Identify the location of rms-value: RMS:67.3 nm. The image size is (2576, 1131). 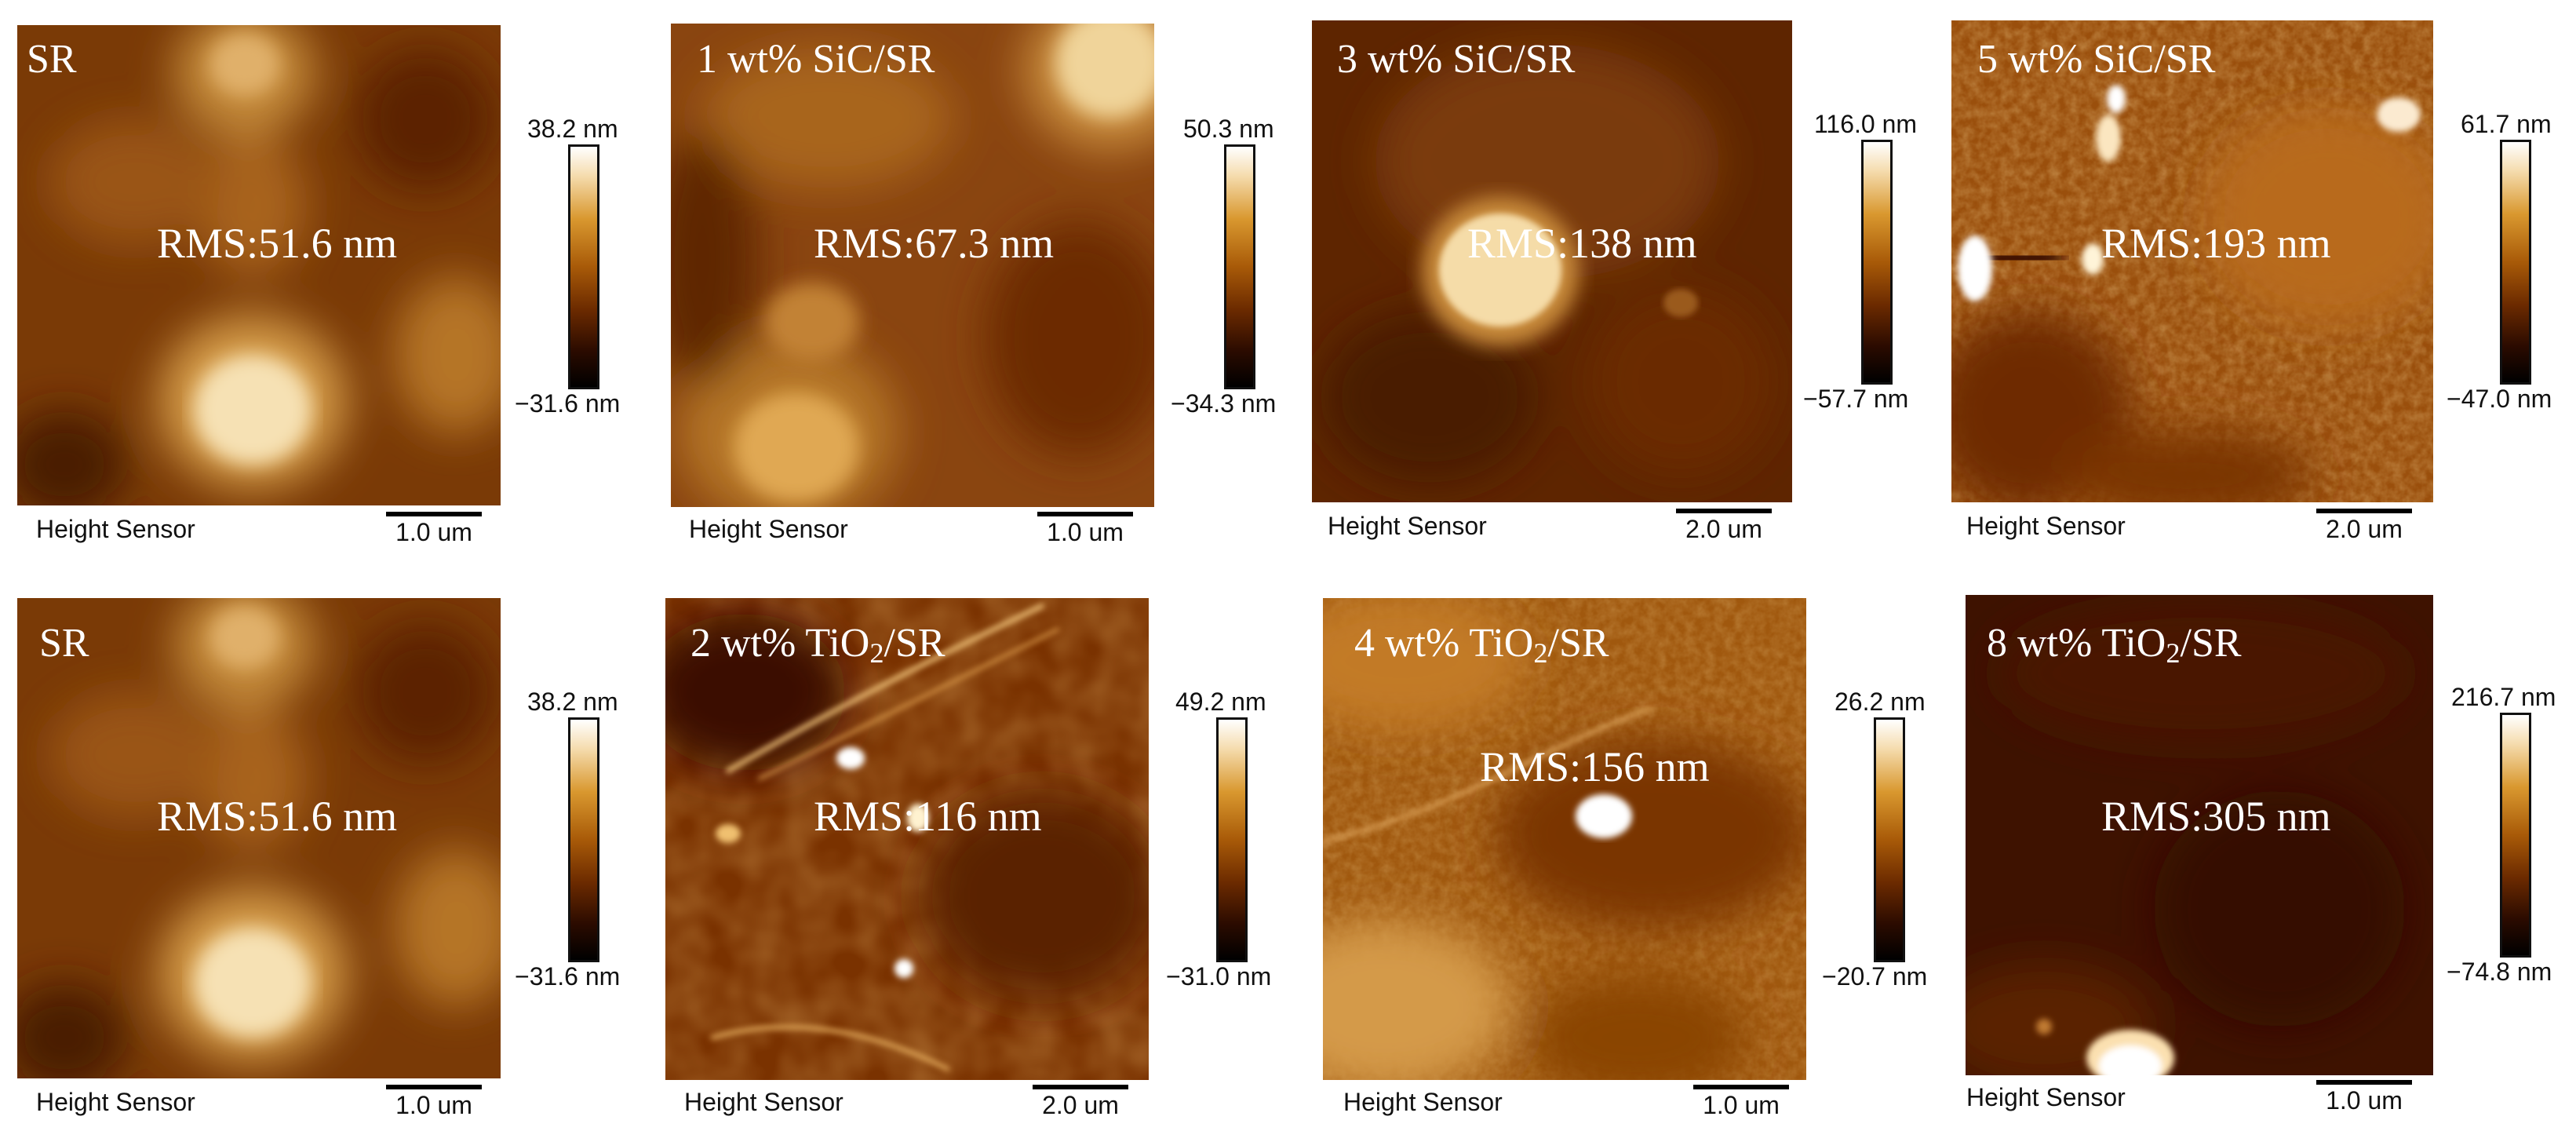
(934, 243).